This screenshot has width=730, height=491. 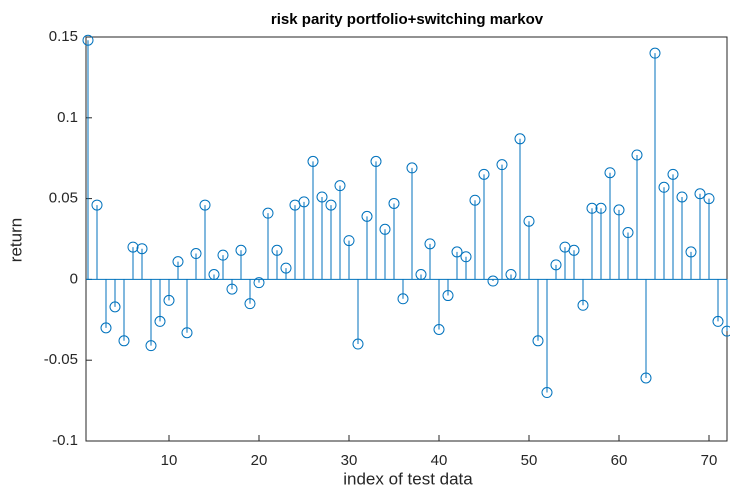 What do you see at coordinates (259, 460) in the screenshot?
I see `x-tick-label: 20` at bounding box center [259, 460].